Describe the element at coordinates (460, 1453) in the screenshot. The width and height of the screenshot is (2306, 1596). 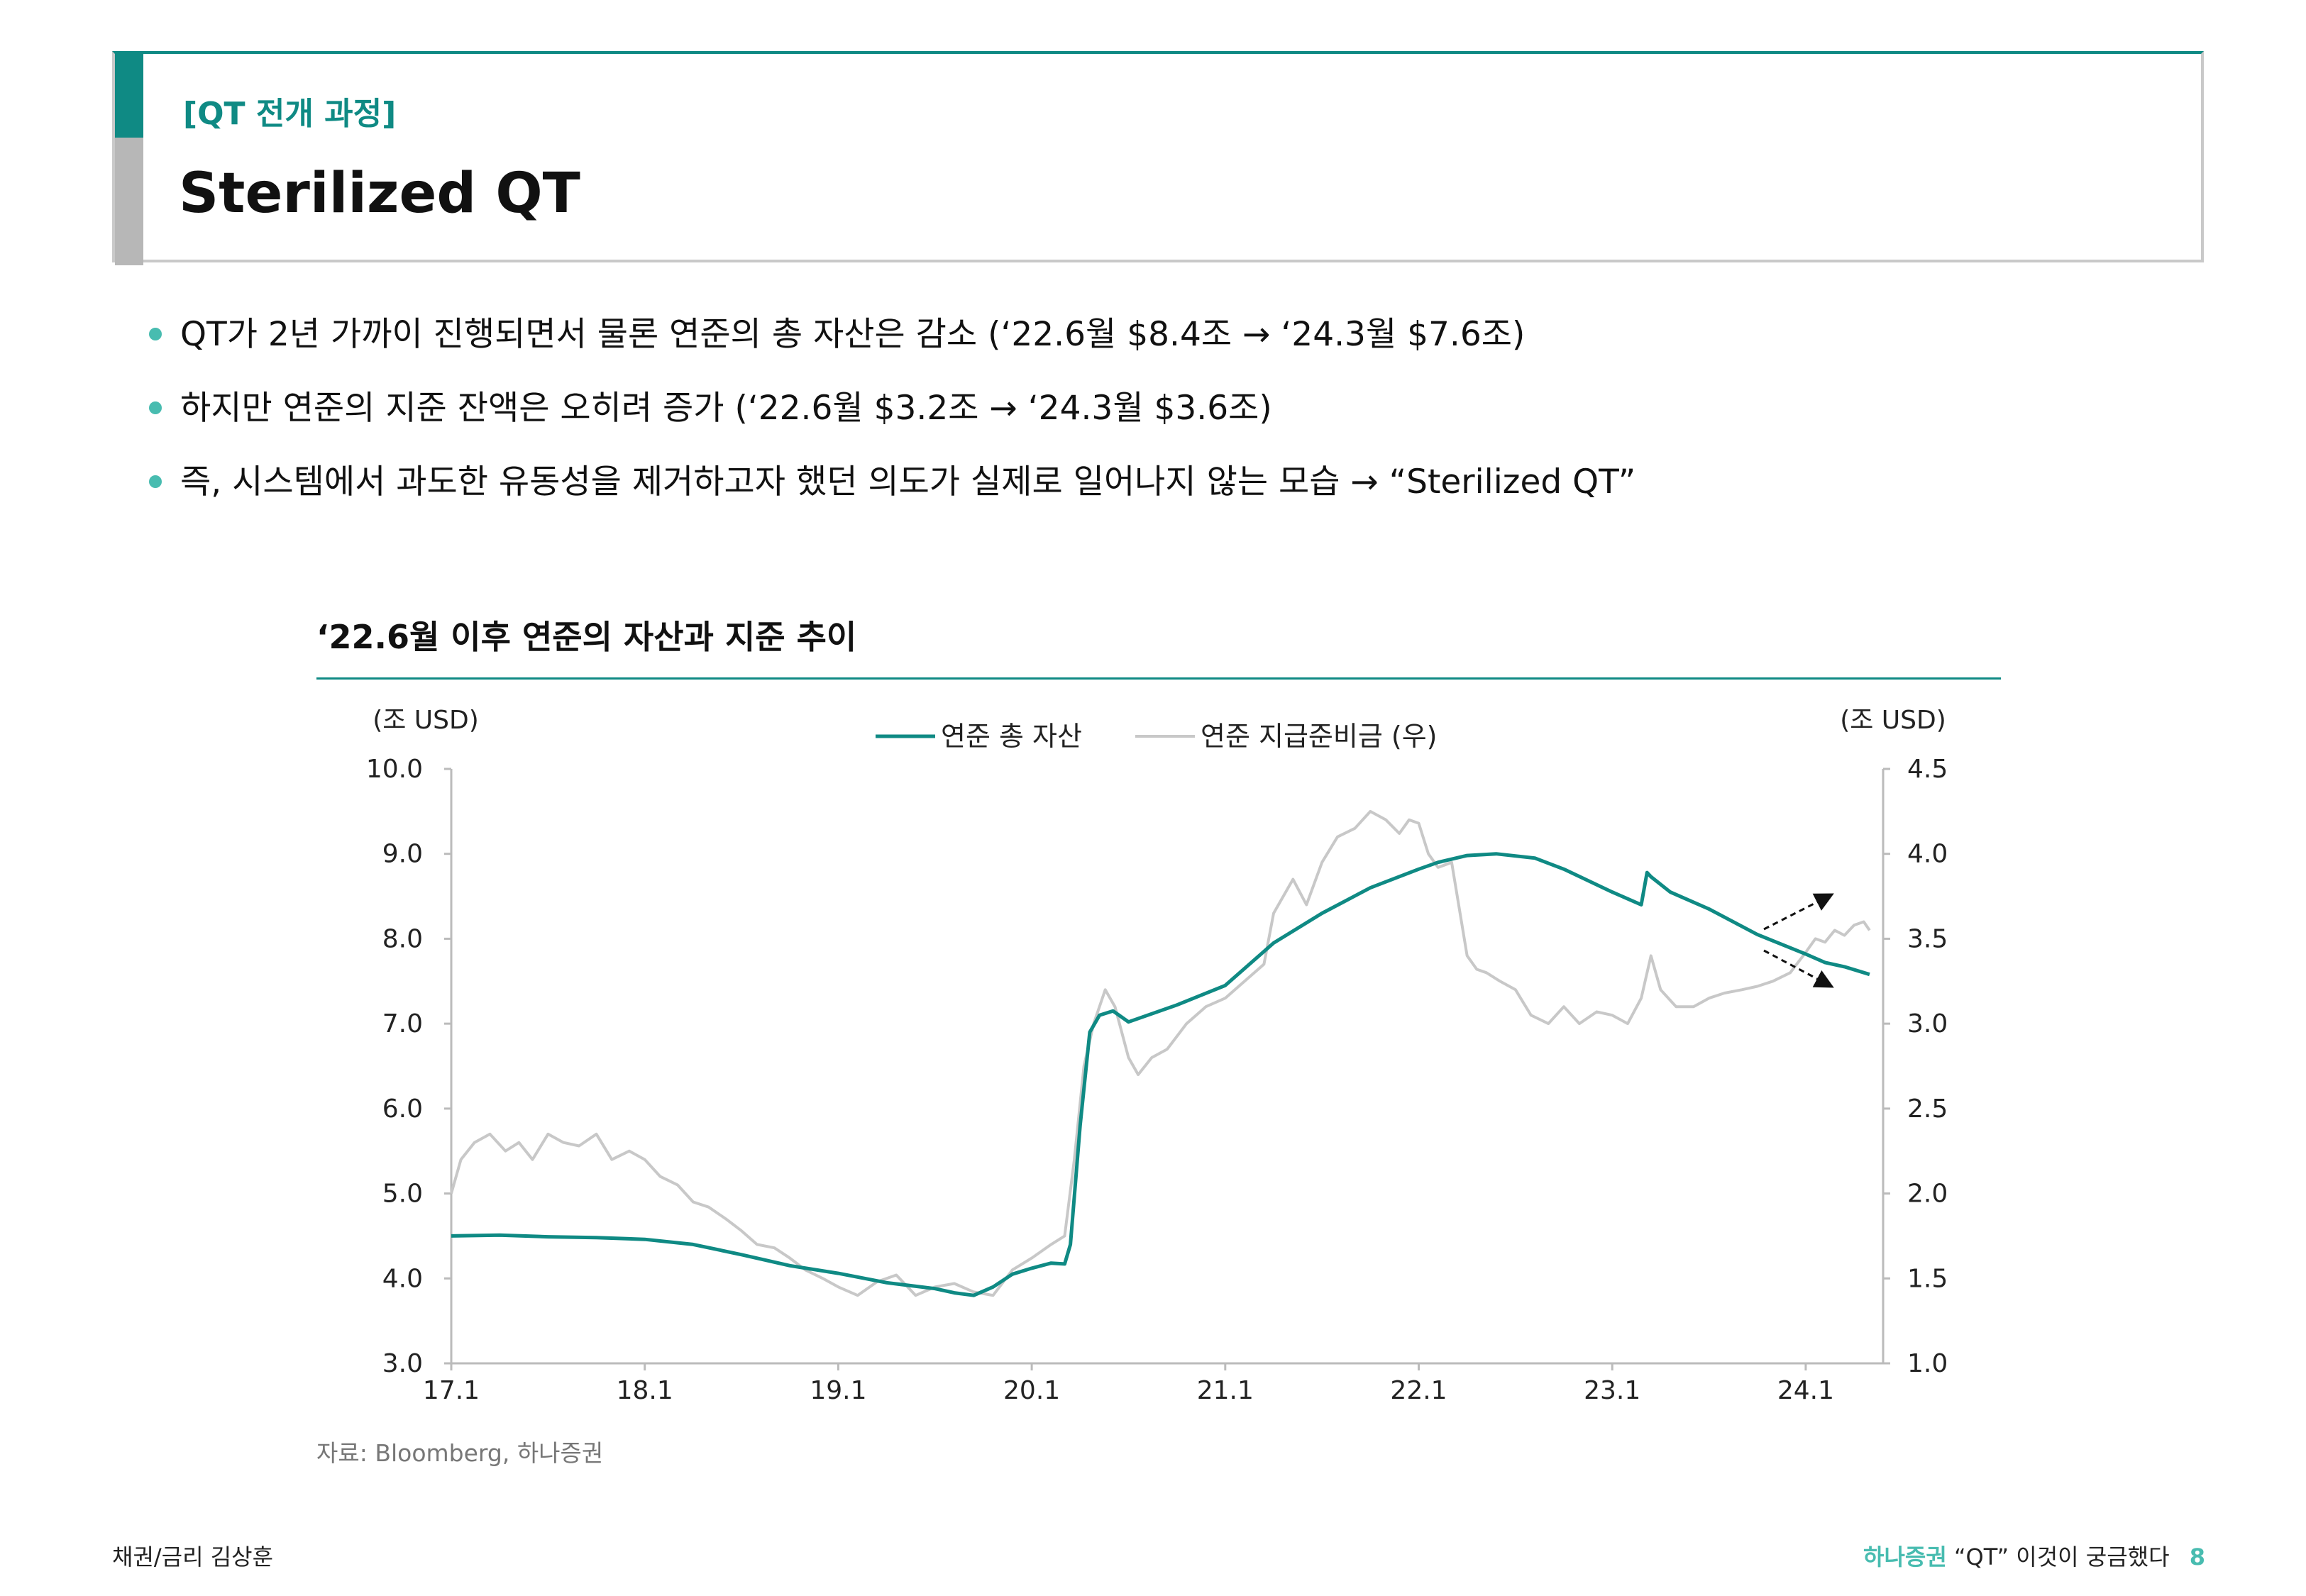
I see `source-note: 자료: Bloomberg, 하나증권` at that location.